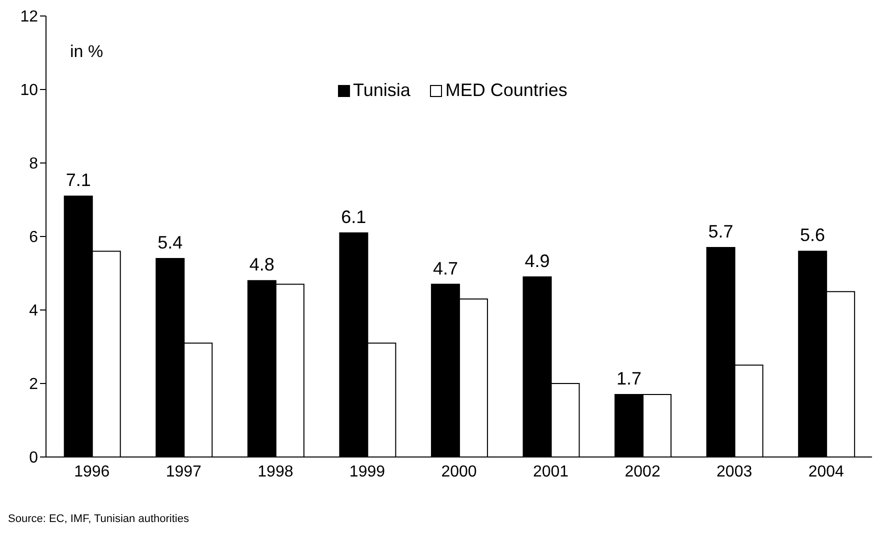  What do you see at coordinates (367, 471) in the screenshot?
I see `x-tick-label: 1999` at bounding box center [367, 471].